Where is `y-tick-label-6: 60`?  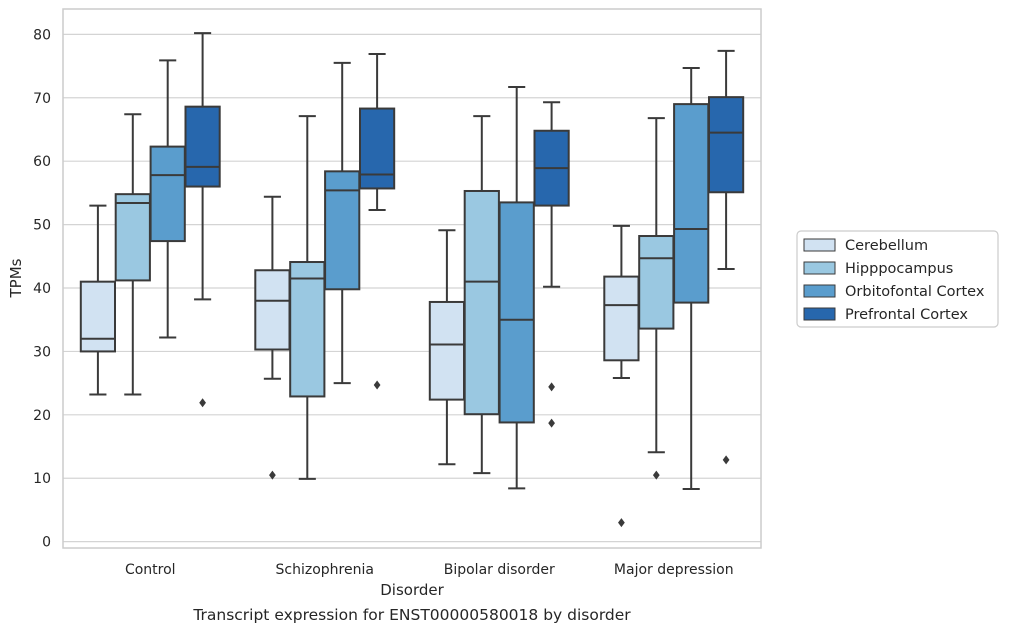
y-tick-label-6: 60 is located at coordinates (42, 162).